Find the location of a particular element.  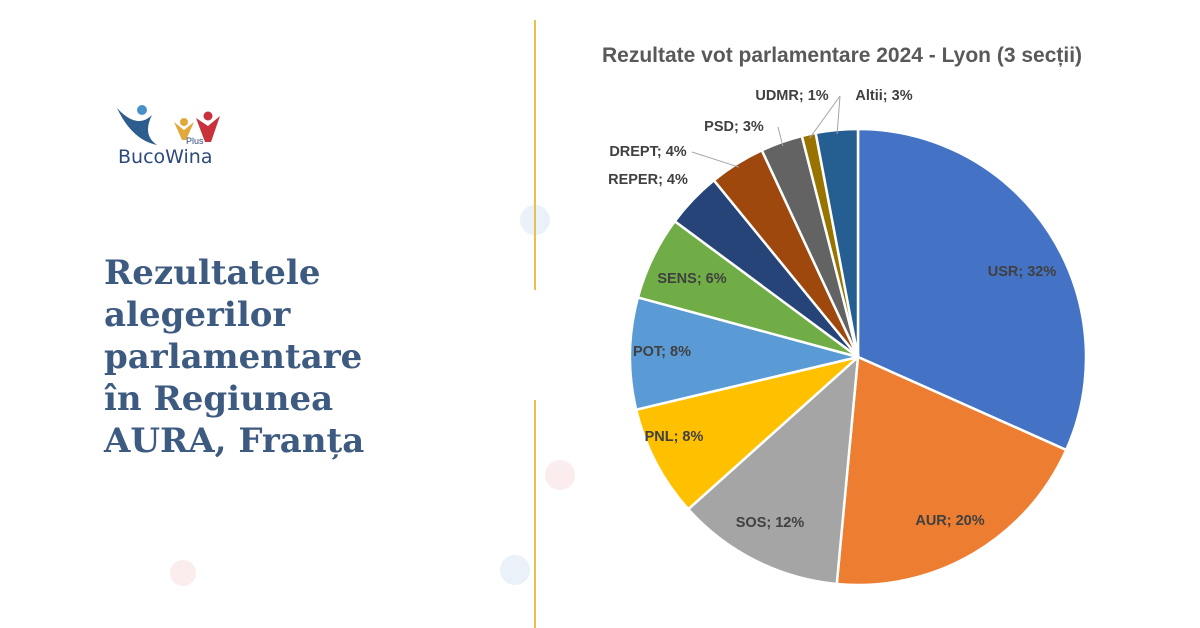

logo-figures-icon is located at coordinates (168, 125).